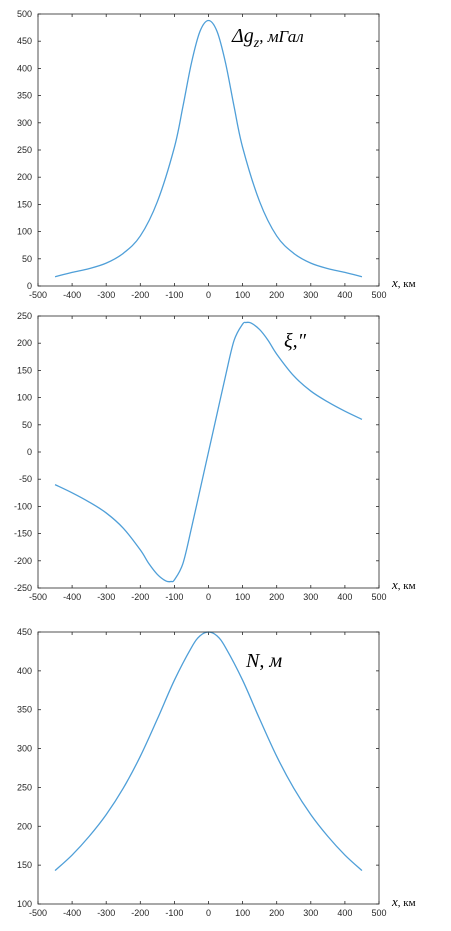 Image resolution: width=451 pixels, height=931 pixels. What do you see at coordinates (242, 36) in the screenshot?
I see `chart-1-quantity-symbol: Δg` at bounding box center [242, 36].